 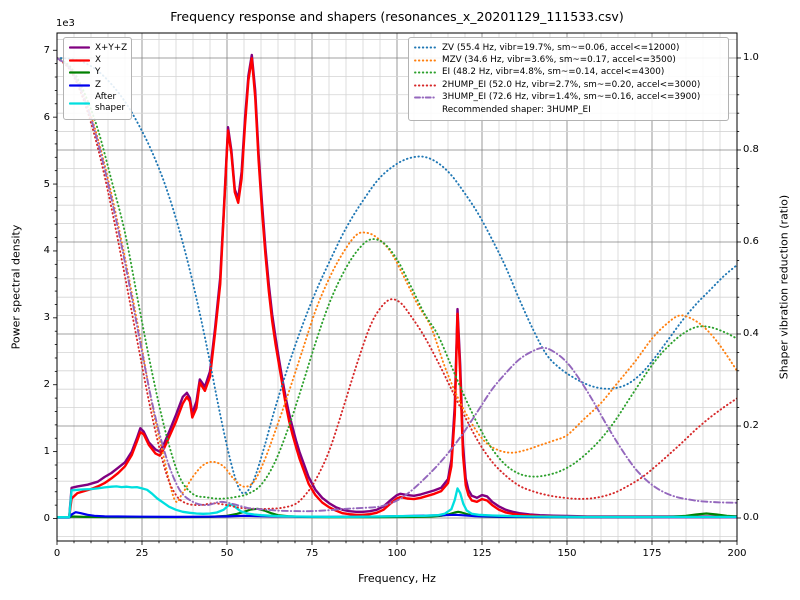 I want to click on right-y-tick-label: 1.0, so click(x=751, y=58).